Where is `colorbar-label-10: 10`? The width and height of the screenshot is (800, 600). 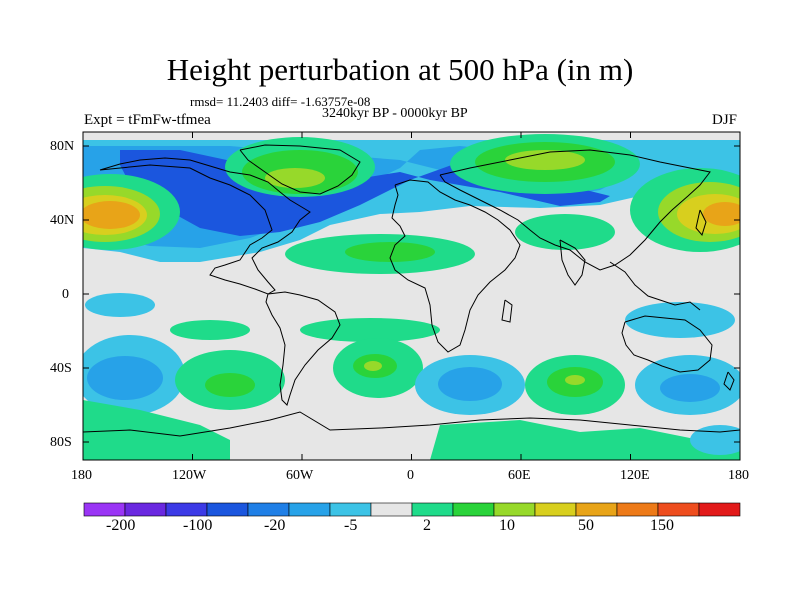
colorbar-label-10: 10 is located at coordinates (507, 525).